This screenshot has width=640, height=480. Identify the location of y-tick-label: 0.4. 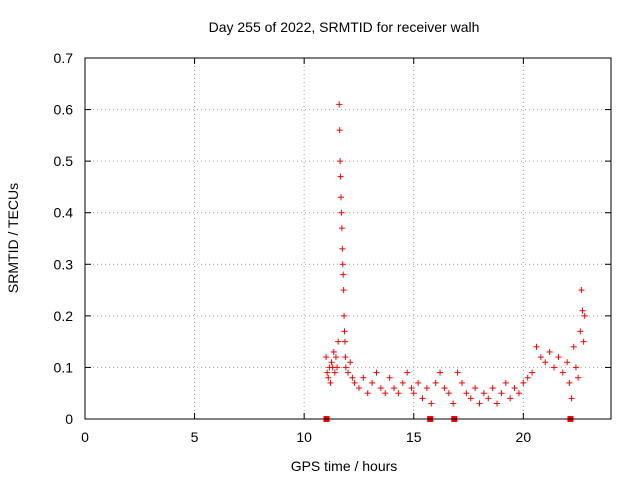
(64, 213).